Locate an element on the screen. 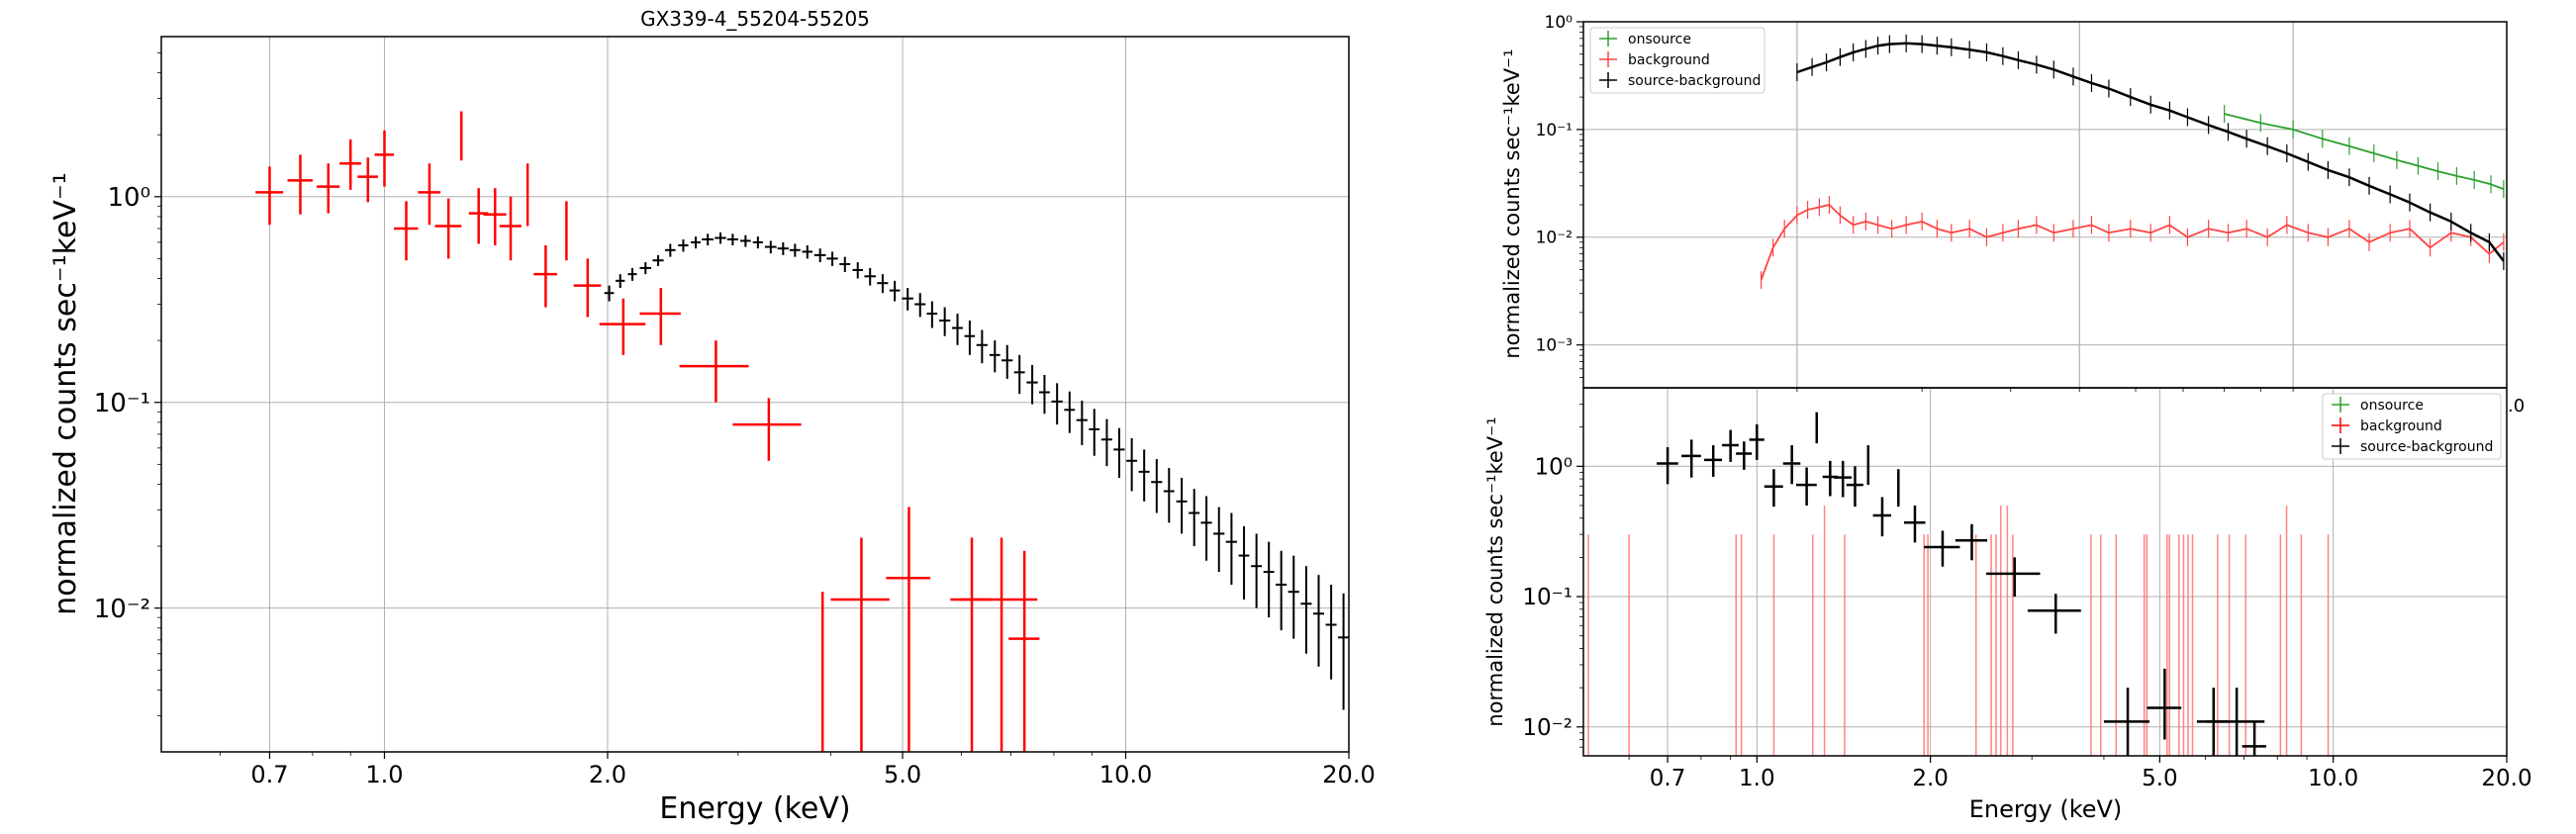  components-x-tick-fragment: .0 is located at coordinates (2516, 406).